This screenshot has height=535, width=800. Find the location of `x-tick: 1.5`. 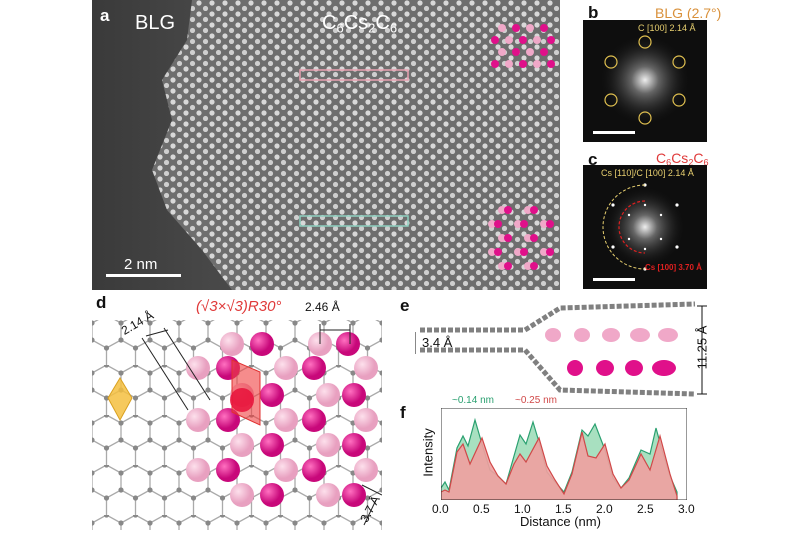

x-tick: 1.5 is located at coordinates (563, 509).